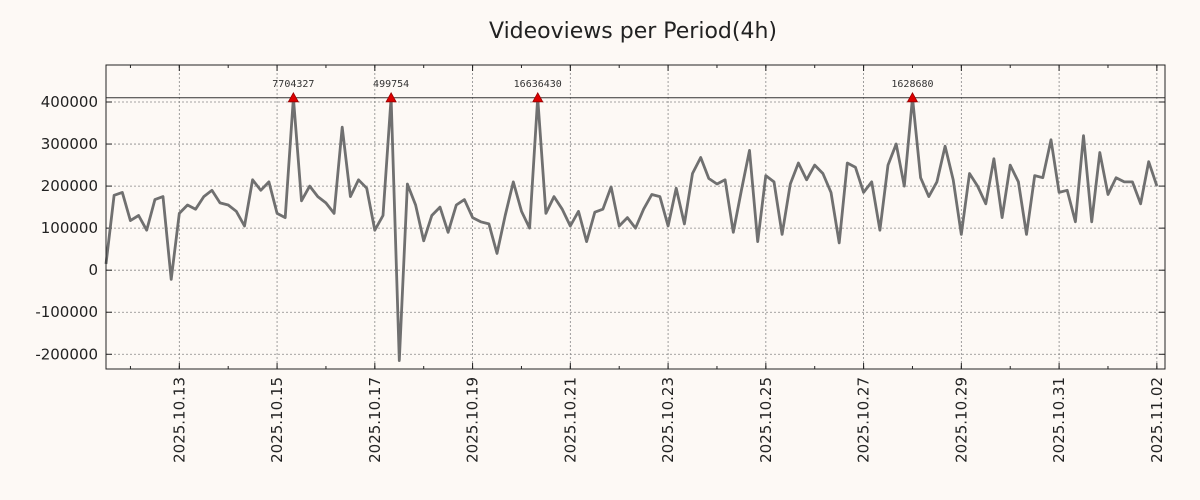  I want to click on xtick-label: 2025.10.19, so click(473, 420).